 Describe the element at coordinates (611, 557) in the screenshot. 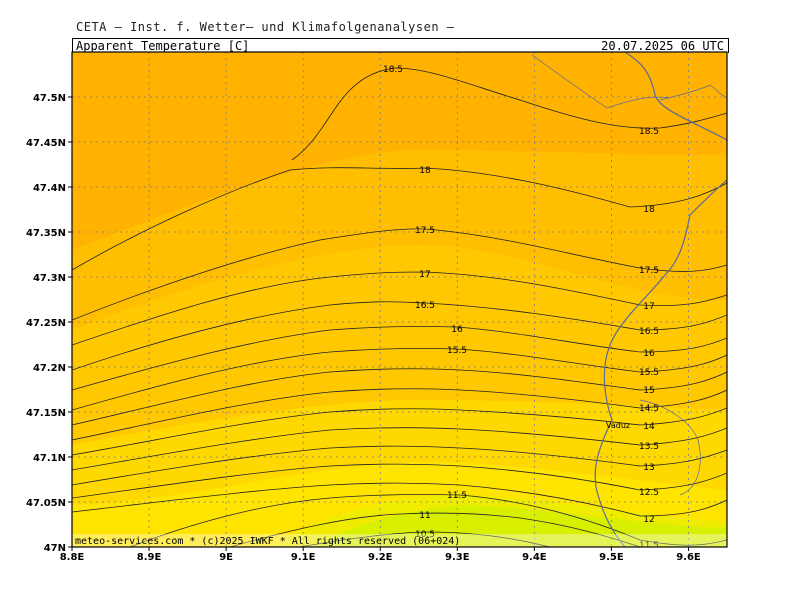

I see `x-tick-label: 9.5E` at that location.